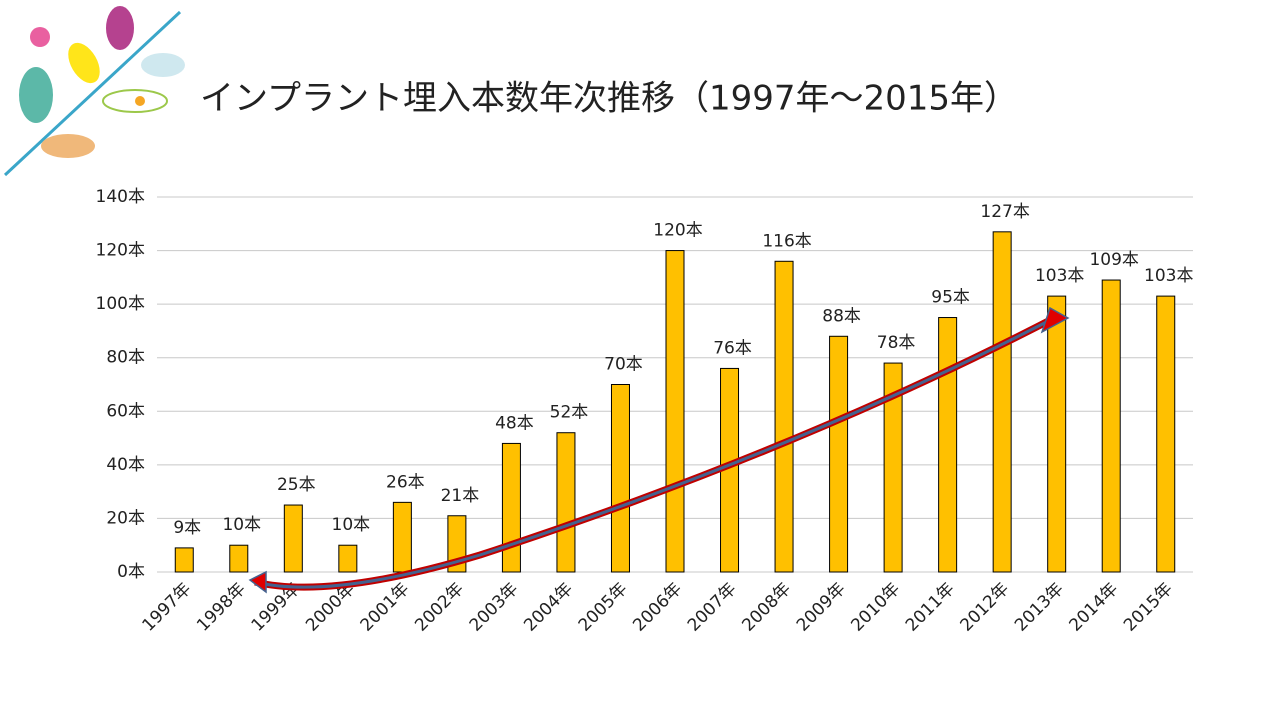 This screenshot has height=720, width=1280. I want to click on value-label: 120本, so click(677, 231).